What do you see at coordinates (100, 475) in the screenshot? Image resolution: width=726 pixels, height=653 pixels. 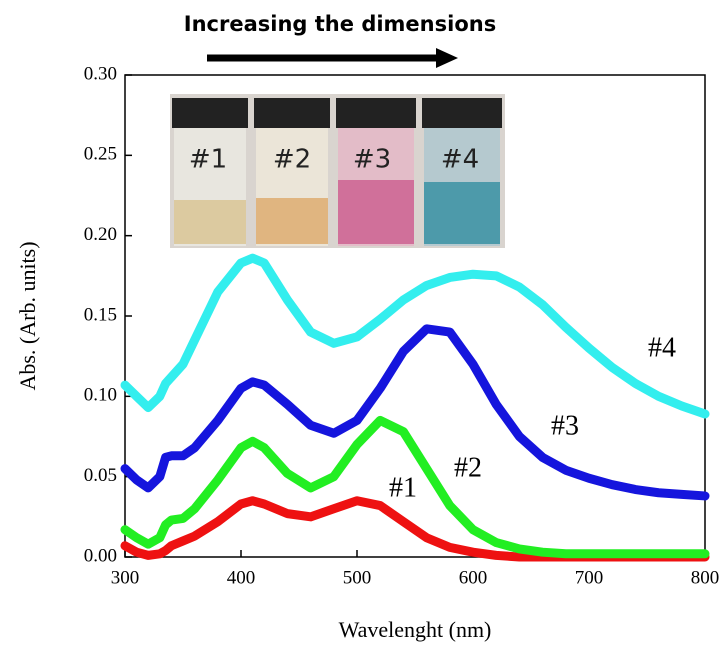 I see `y-tick-label: 0.05` at bounding box center [100, 475].